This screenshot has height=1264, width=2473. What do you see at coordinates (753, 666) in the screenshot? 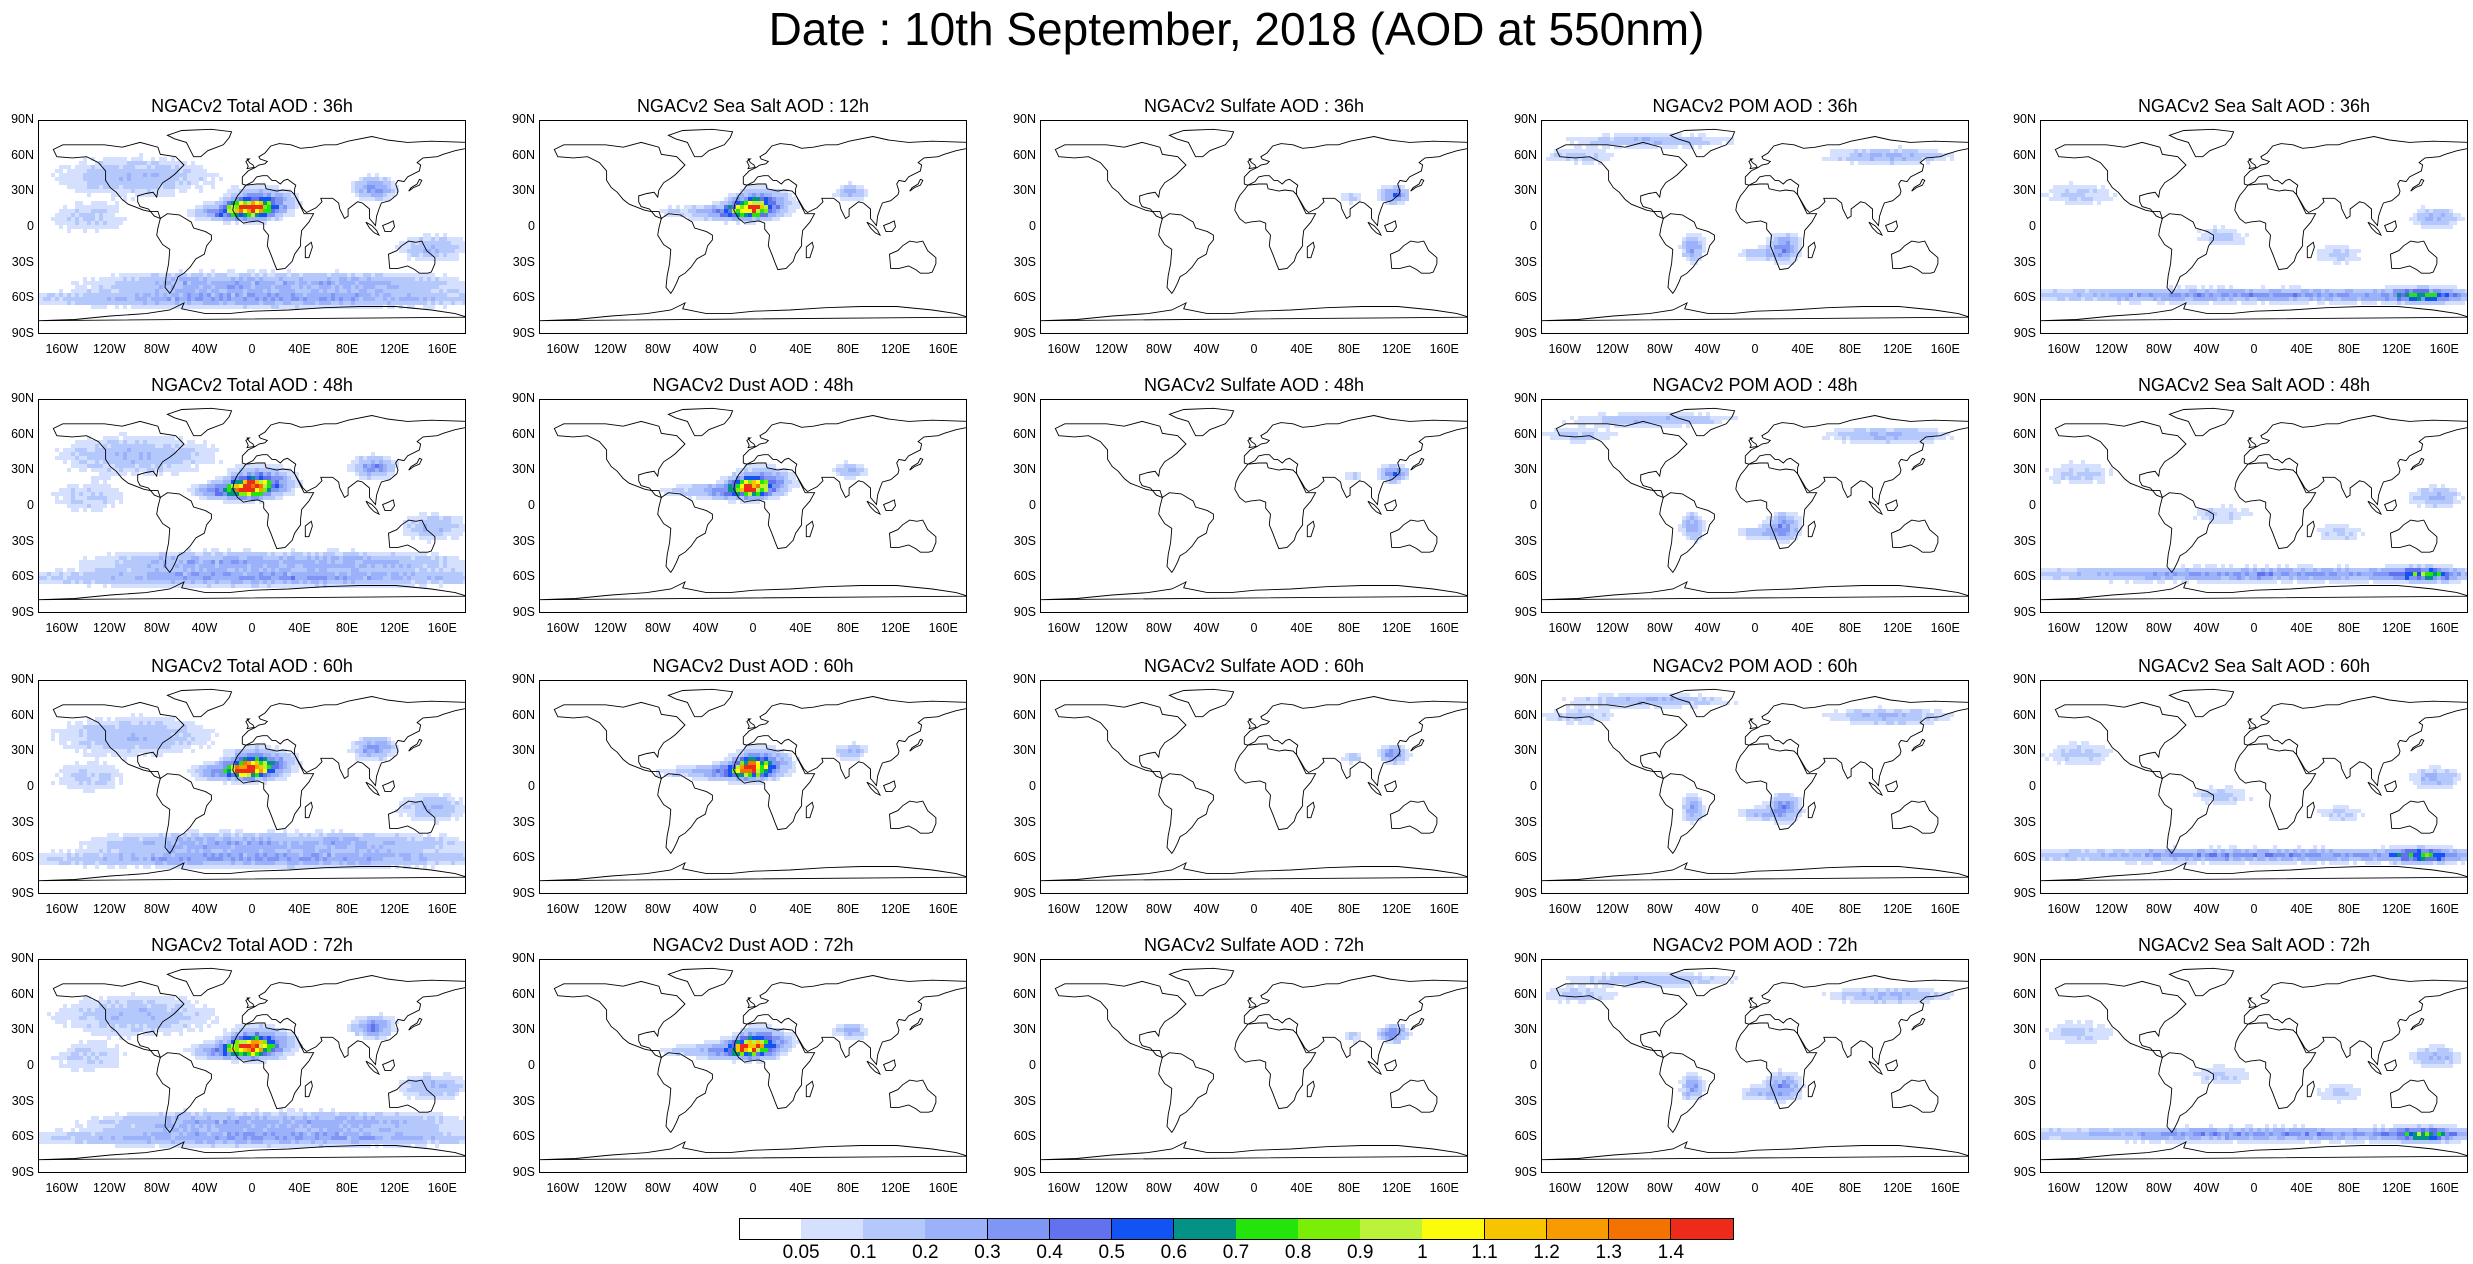
I see `panel-title: NGACv2 Dust AOD : 60h` at bounding box center [753, 666].